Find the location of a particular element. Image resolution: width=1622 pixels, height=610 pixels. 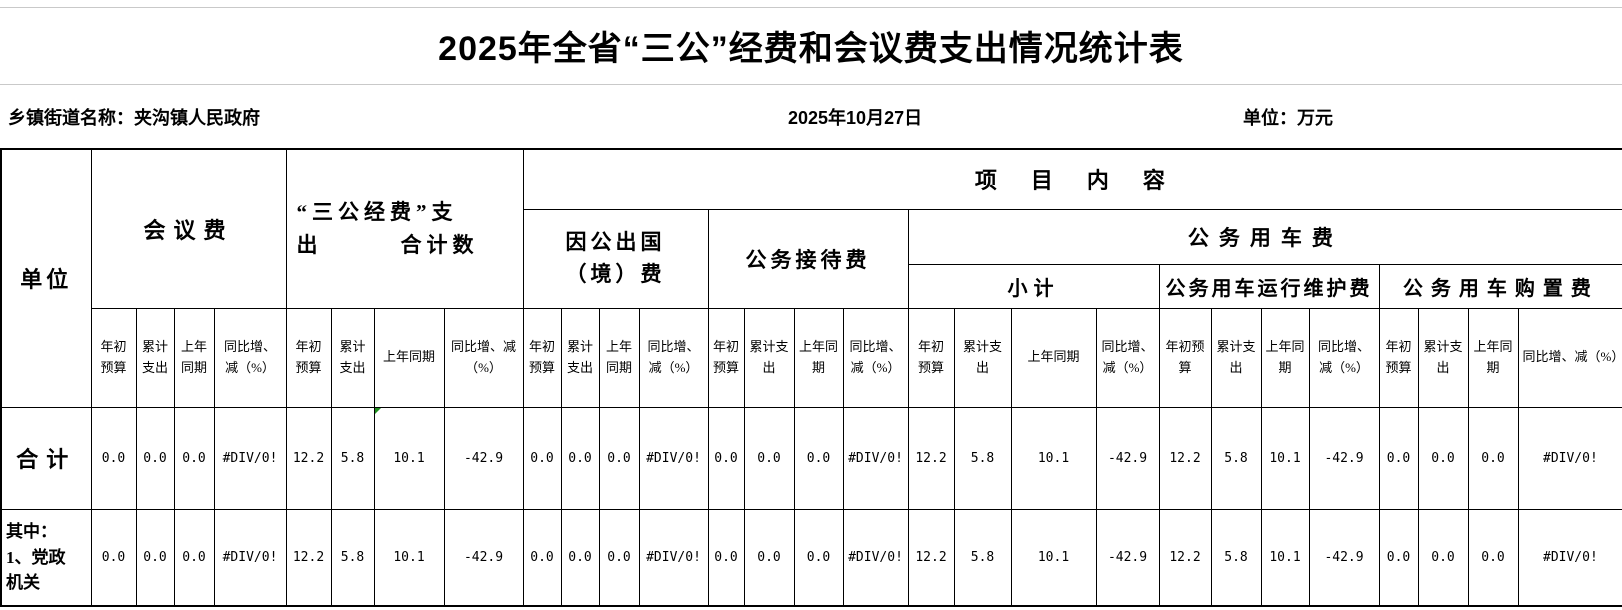

header-meeting-fee: 会议费 is located at coordinates (188, 228).